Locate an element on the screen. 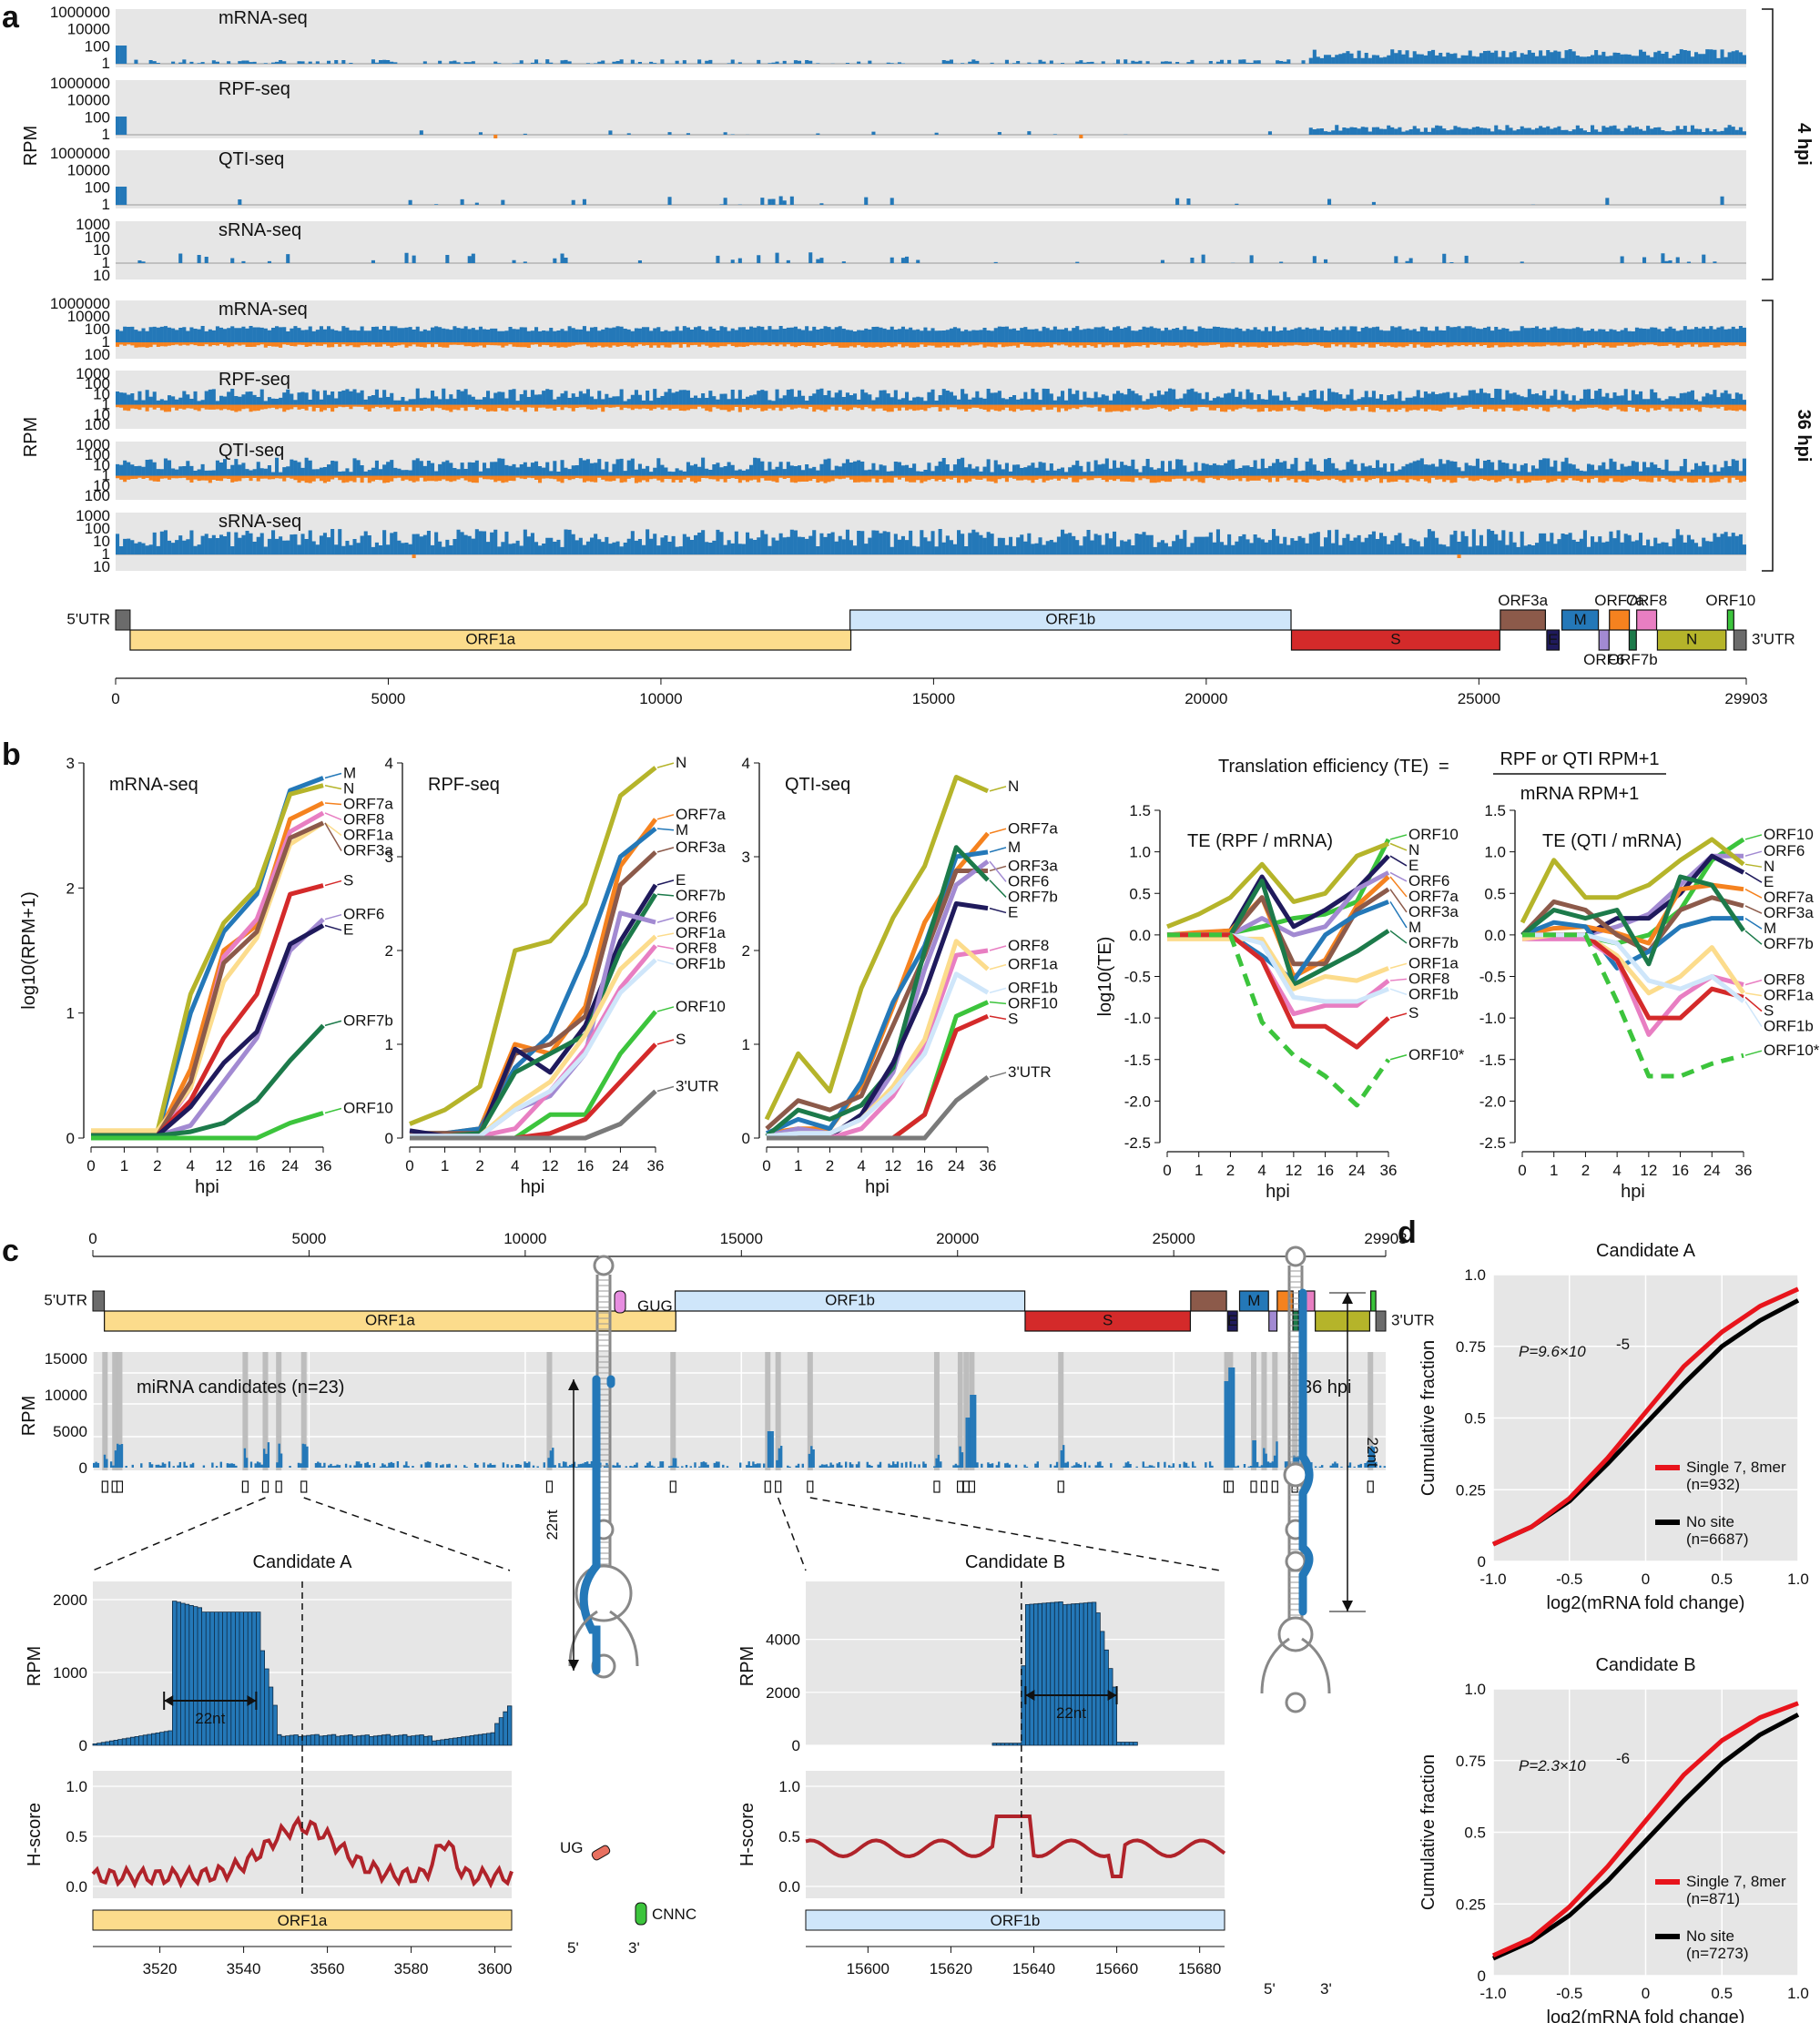 This screenshot has height=2023, width=1820. x-tick-label: 4 is located at coordinates (1262, 1170).